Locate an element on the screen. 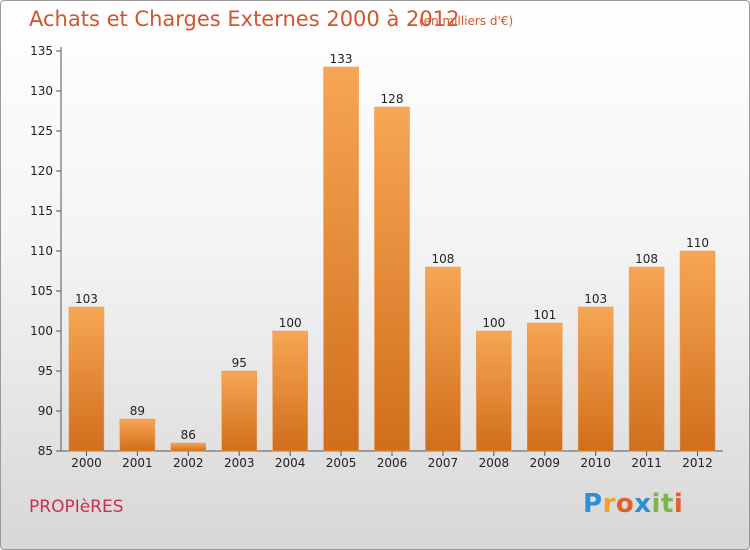 Image resolution: width=750 pixels, height=550 pixels. chart-subtitle: (en milliers d'€) is located at coordinates (466, 21).